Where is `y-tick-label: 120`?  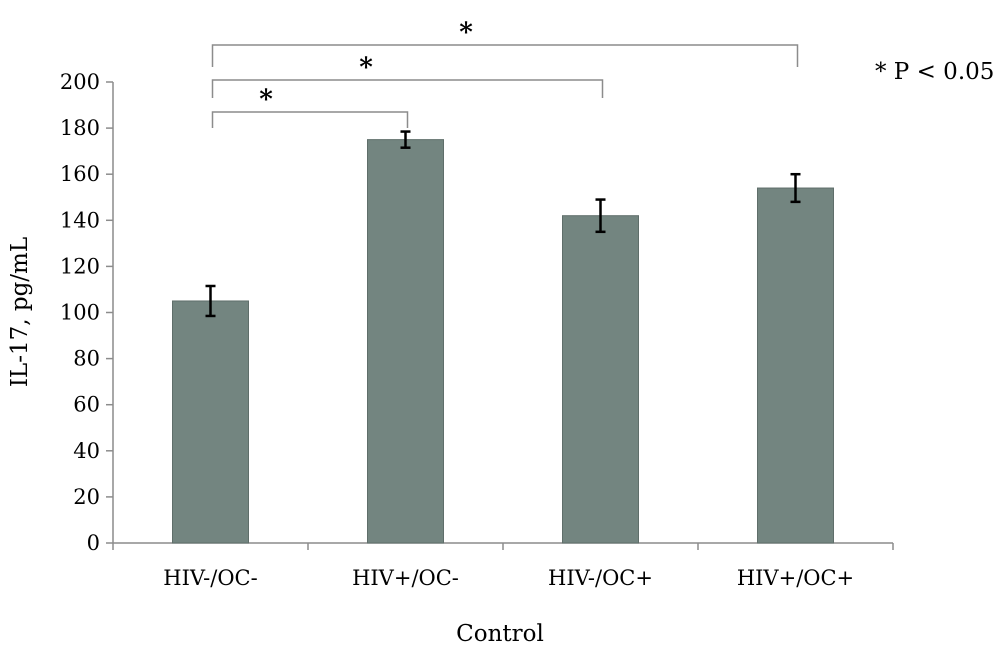
y-tick-label: 120 is located at coordinates (80, 266).